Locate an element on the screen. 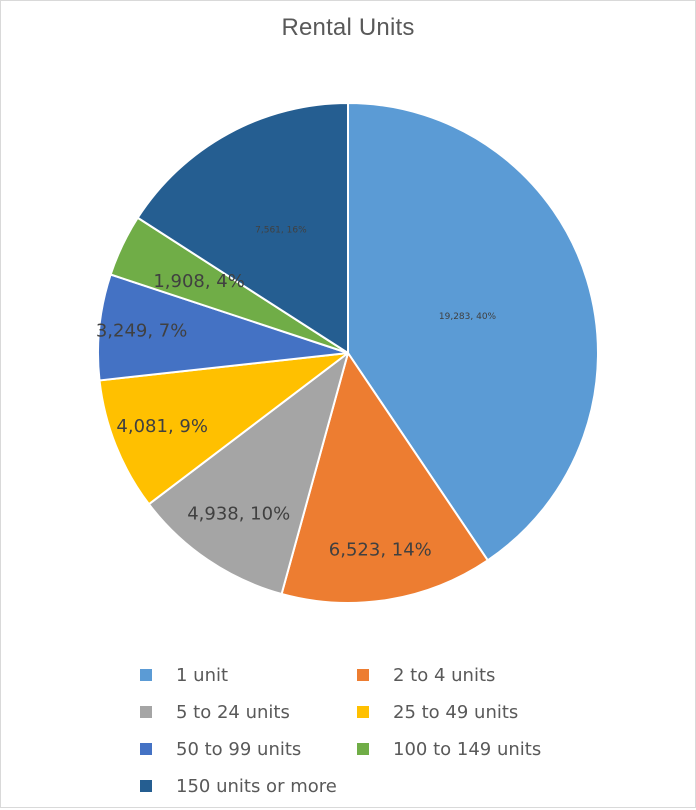 This screenshot has width=696, height=810. pie-slice-150-units-or-more is located at coordinates (242, 228).